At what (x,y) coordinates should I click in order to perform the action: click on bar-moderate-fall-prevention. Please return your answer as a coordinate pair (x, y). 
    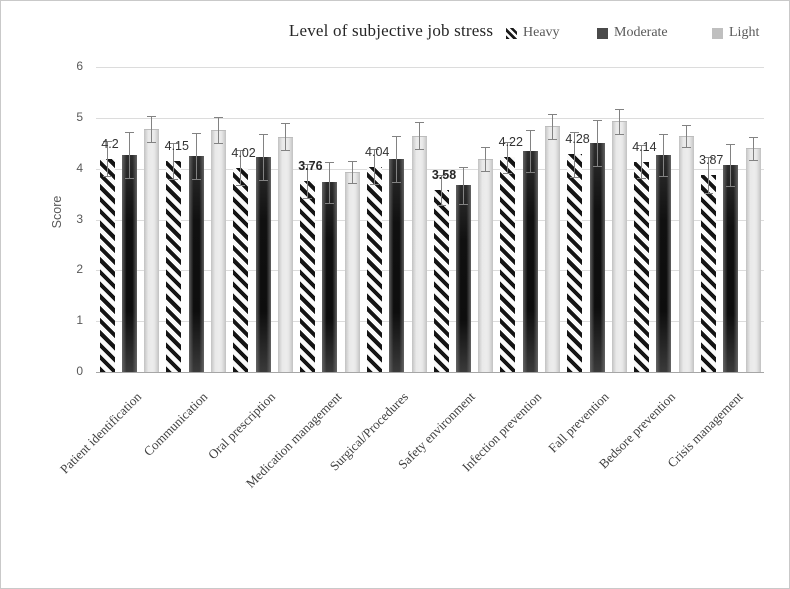
    Looking at the image, I should click on (597, 257).